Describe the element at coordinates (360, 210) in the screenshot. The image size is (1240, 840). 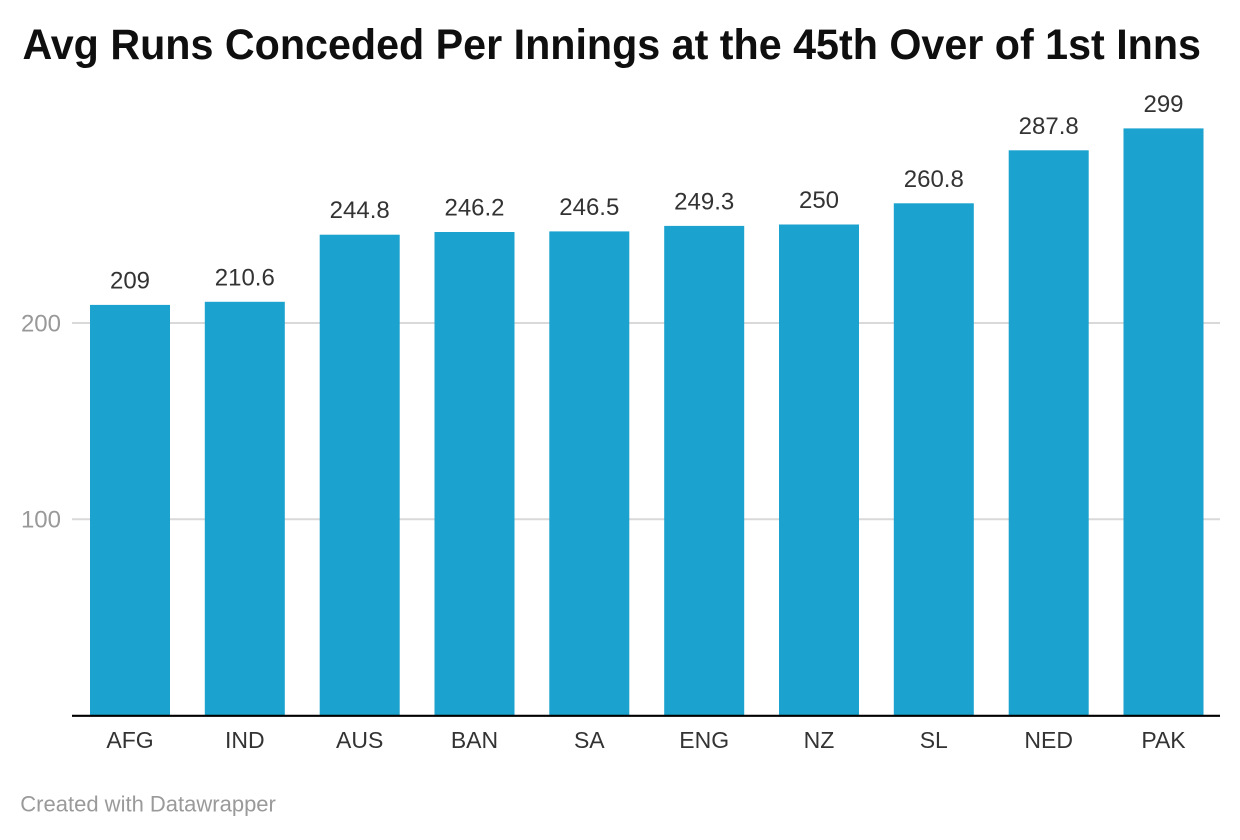
I see `svg-text: 244.8` at that location.